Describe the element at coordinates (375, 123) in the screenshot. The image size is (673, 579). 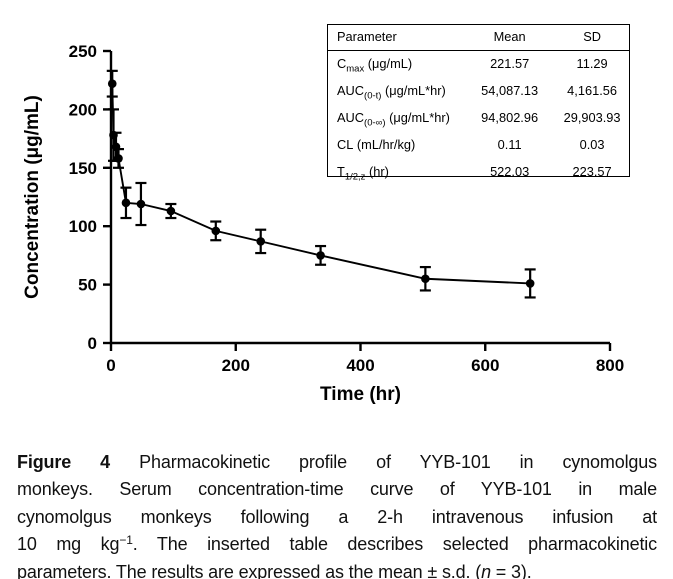
I see `param-subscript: (0-∞)` at that location.